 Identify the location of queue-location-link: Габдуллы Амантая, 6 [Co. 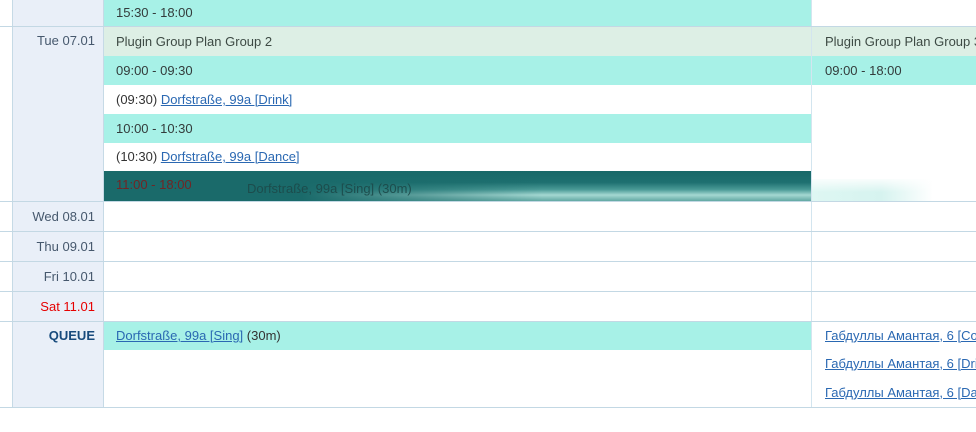
(900, 335).